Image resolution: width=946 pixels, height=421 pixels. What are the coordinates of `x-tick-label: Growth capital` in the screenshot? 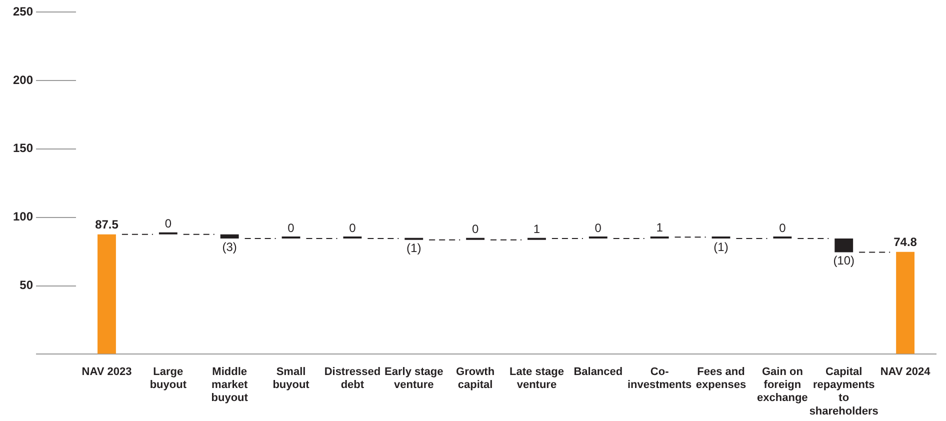 It's located at (475, 379).